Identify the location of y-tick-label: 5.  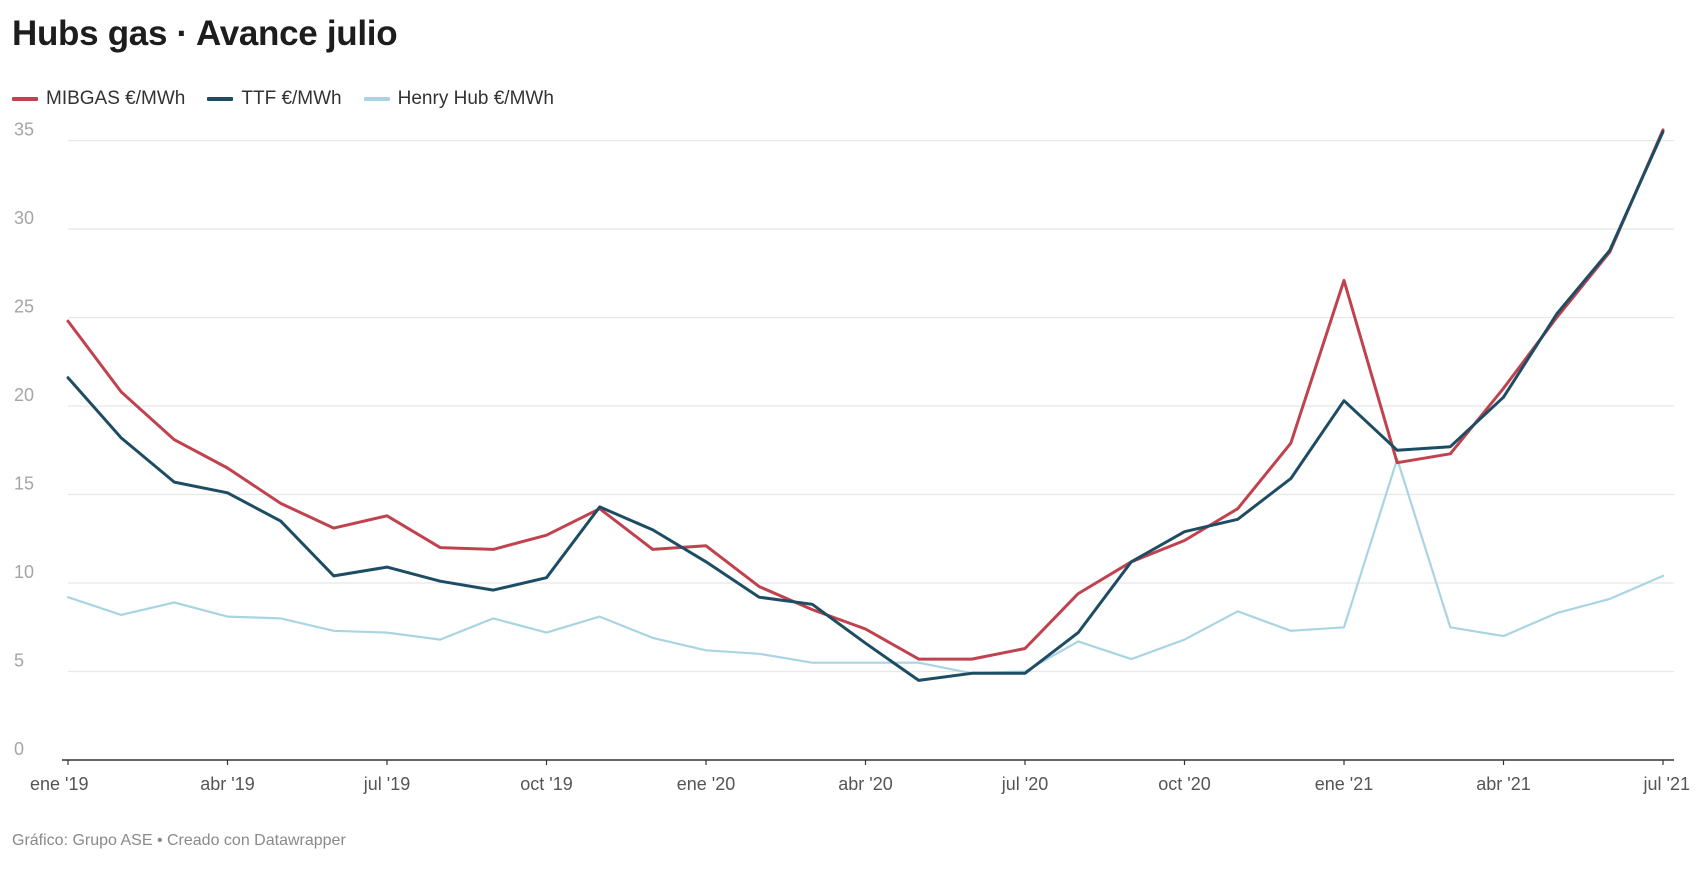
(19, 661).